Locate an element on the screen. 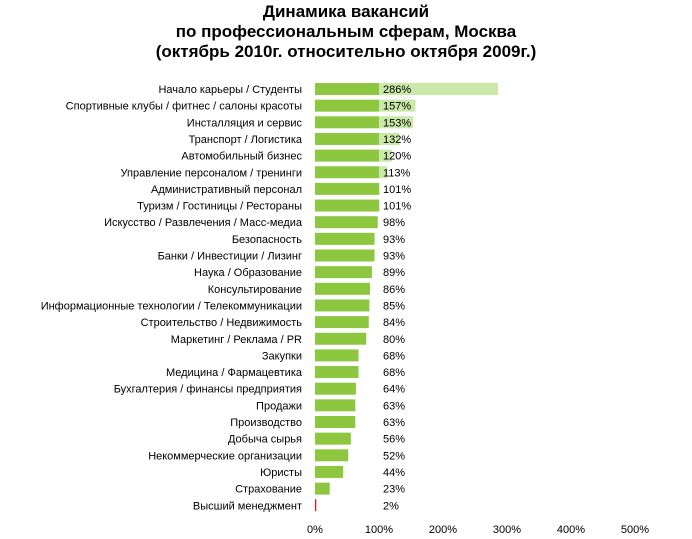  value-label-9: 93% is located at coordinates (394, 240).